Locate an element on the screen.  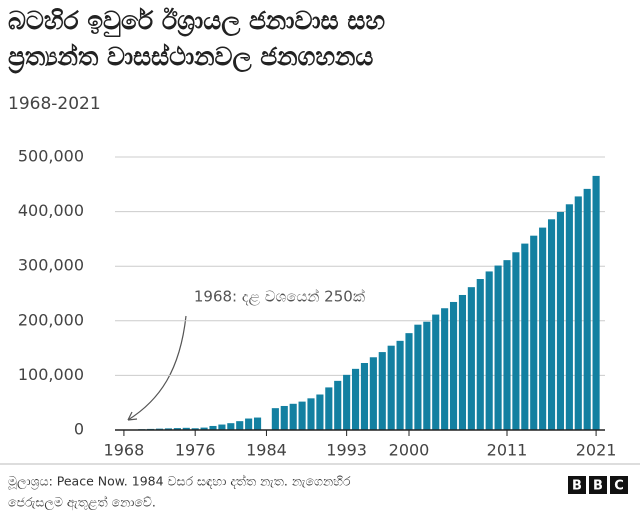
annotation: 1968: දළ වශයෙන් 250ක් is located at coordinates (279, 296).